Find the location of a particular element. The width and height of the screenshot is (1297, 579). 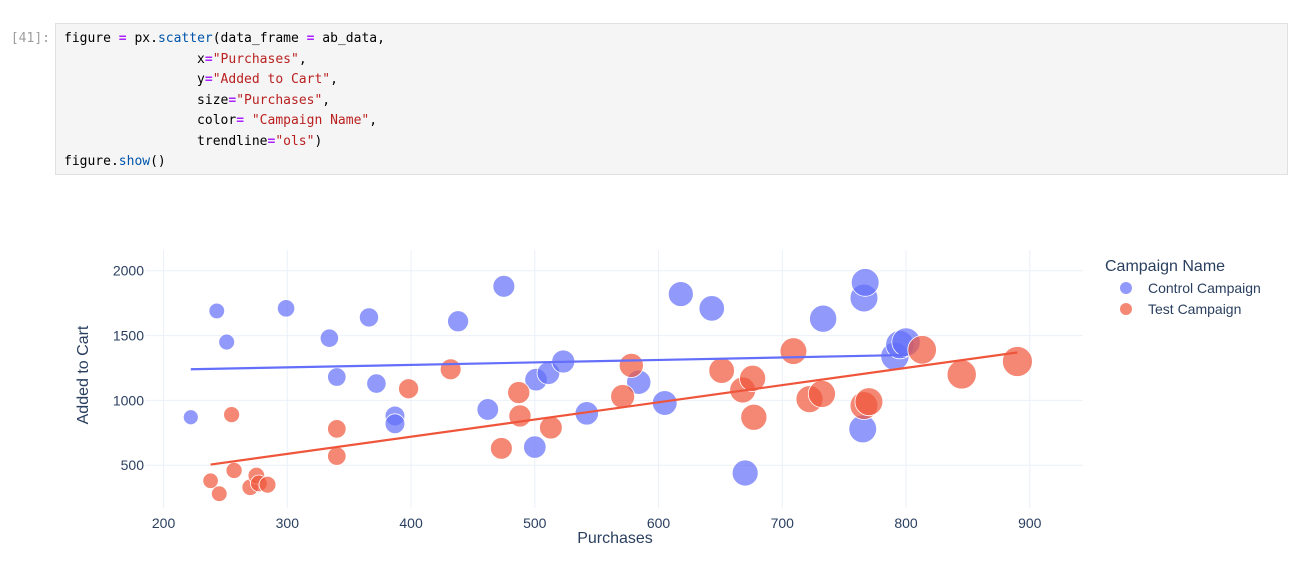

x-tick-label: 600 is located at coordinates (659, 523).